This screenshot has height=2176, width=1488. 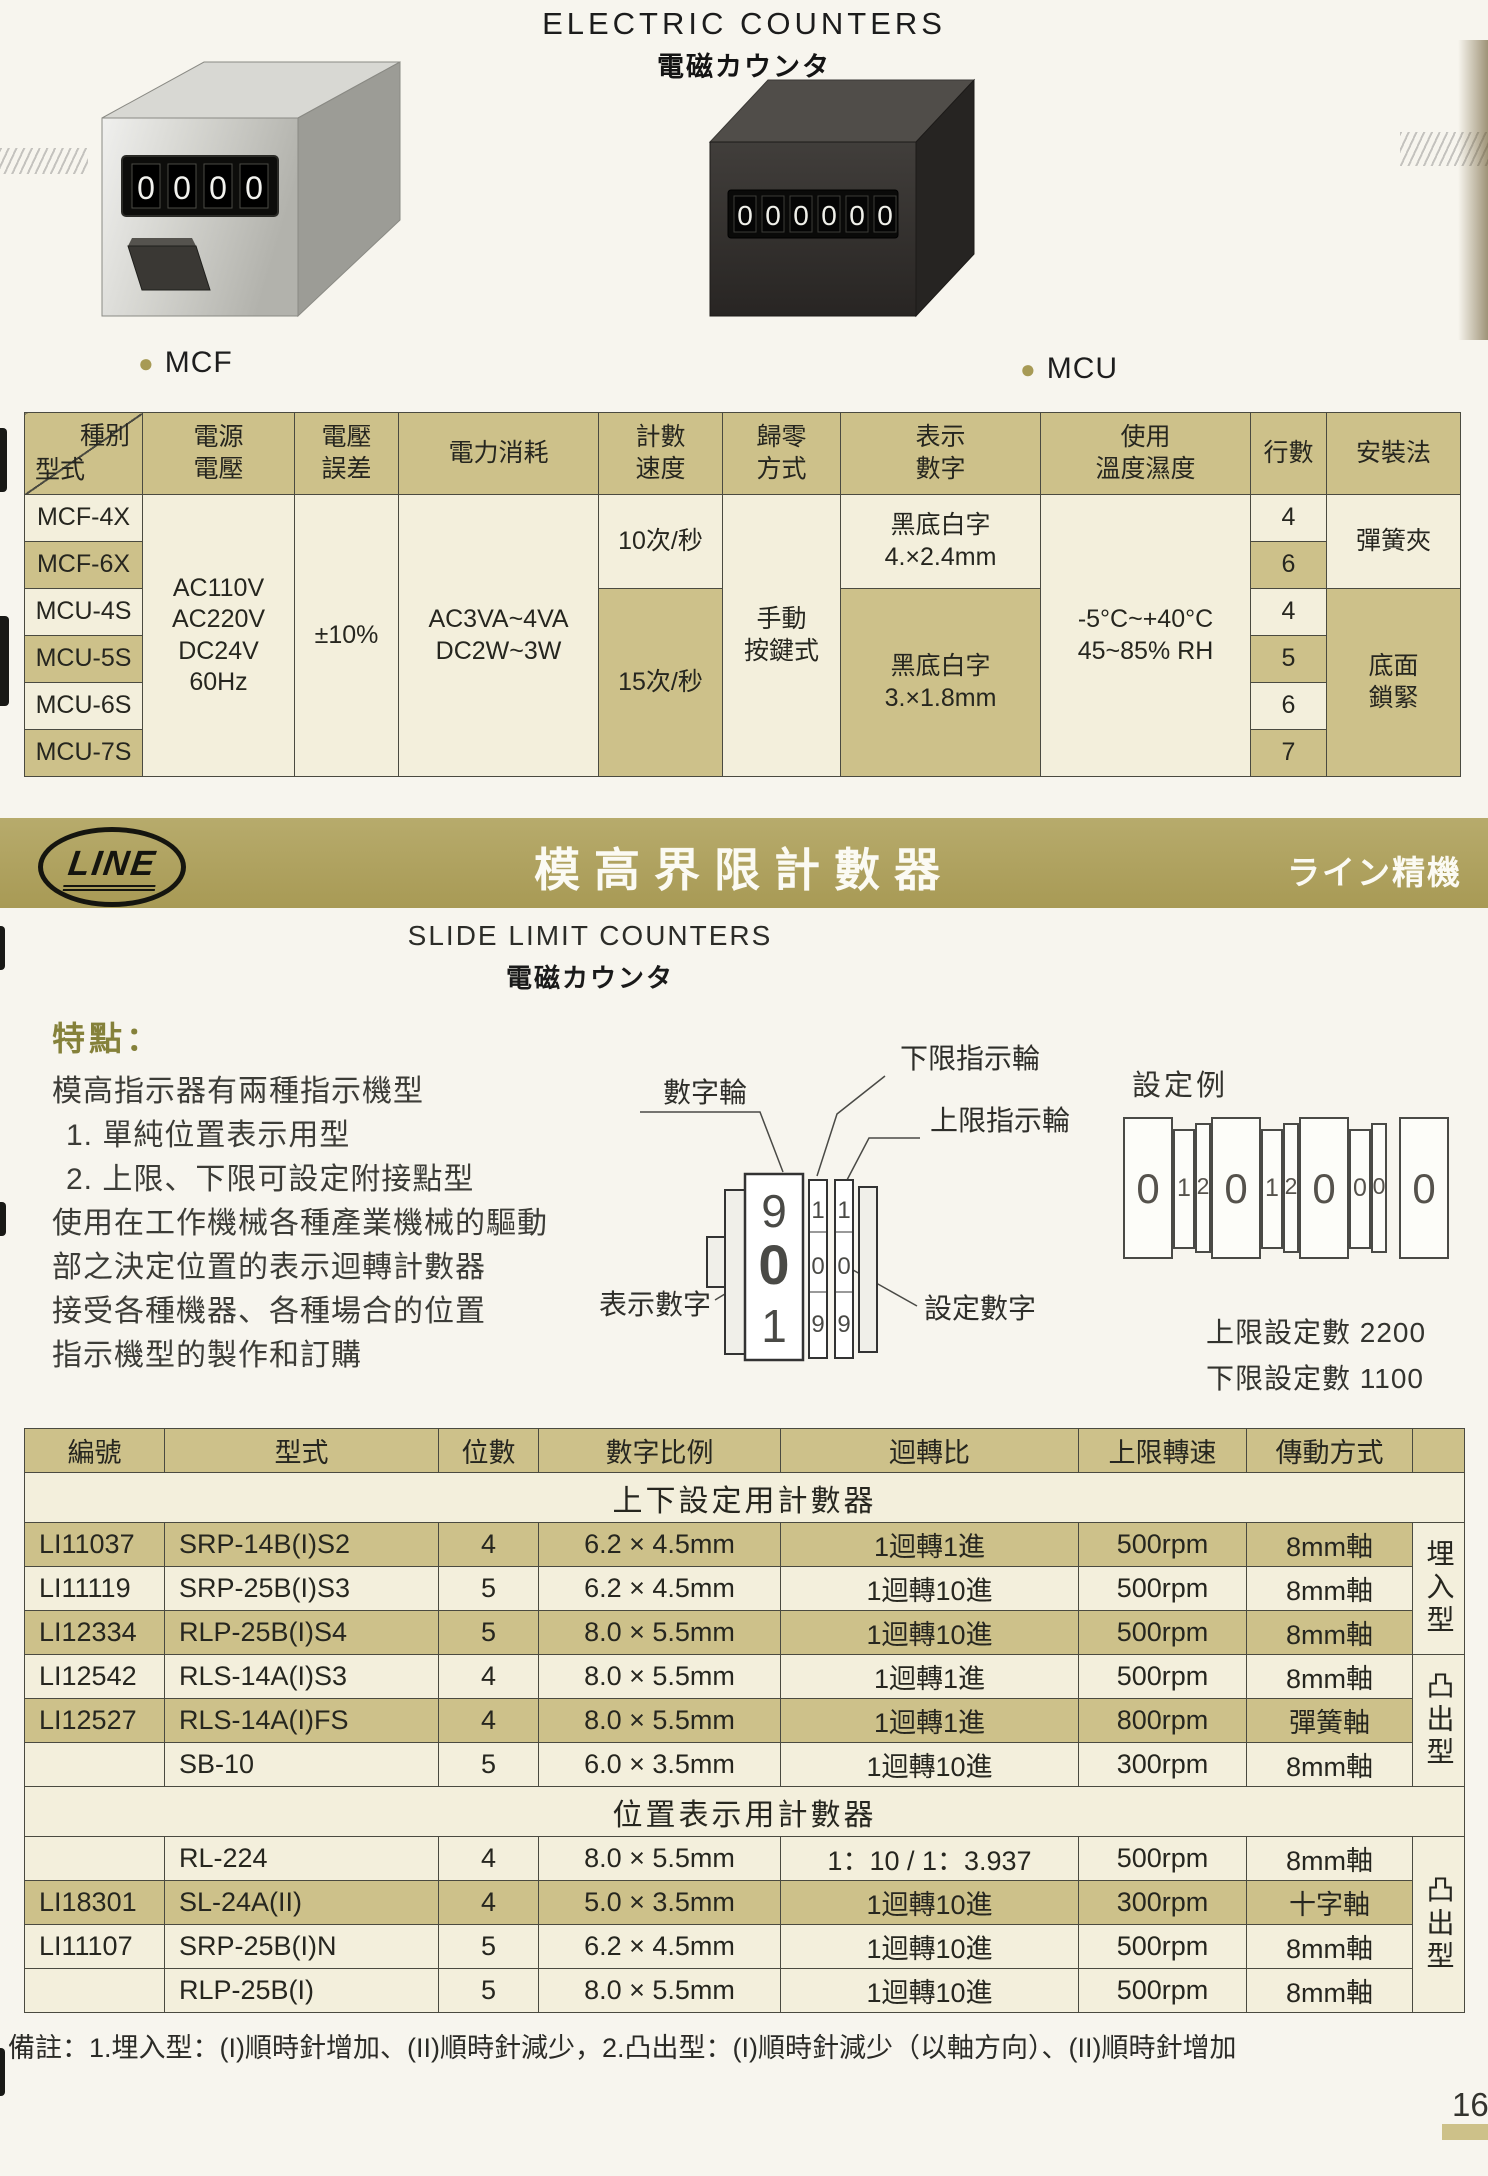 I want to click on page-title-en: ELECTRIC COUNTERS, so click(x=744, y=23).